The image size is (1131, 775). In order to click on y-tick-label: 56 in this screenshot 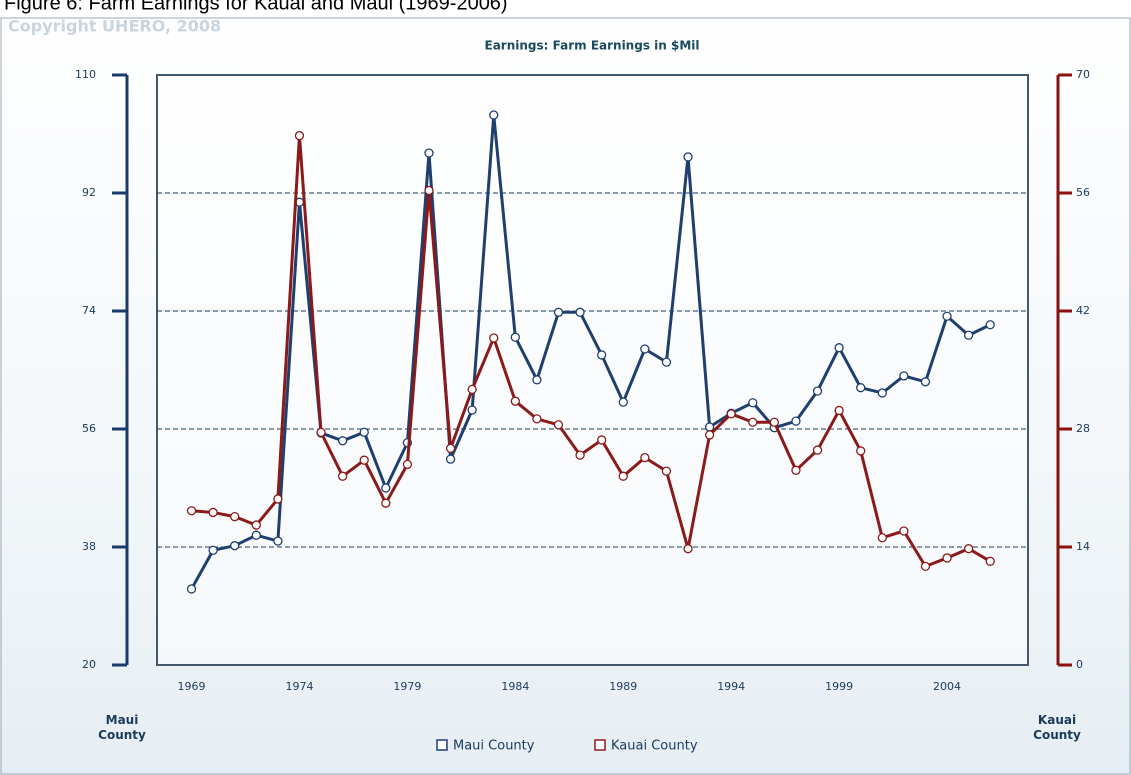, I will do `click(89, 428)`.